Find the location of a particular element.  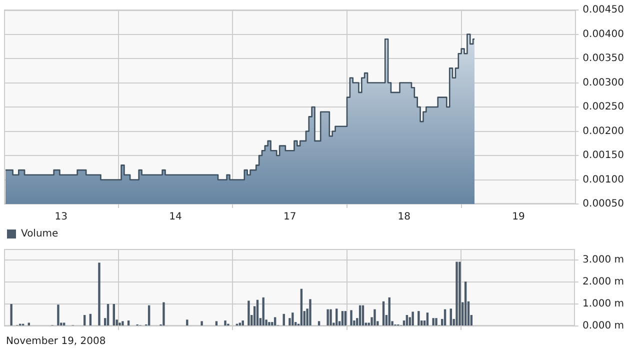

legend-label: Volume is located at coordinates (39, 234).